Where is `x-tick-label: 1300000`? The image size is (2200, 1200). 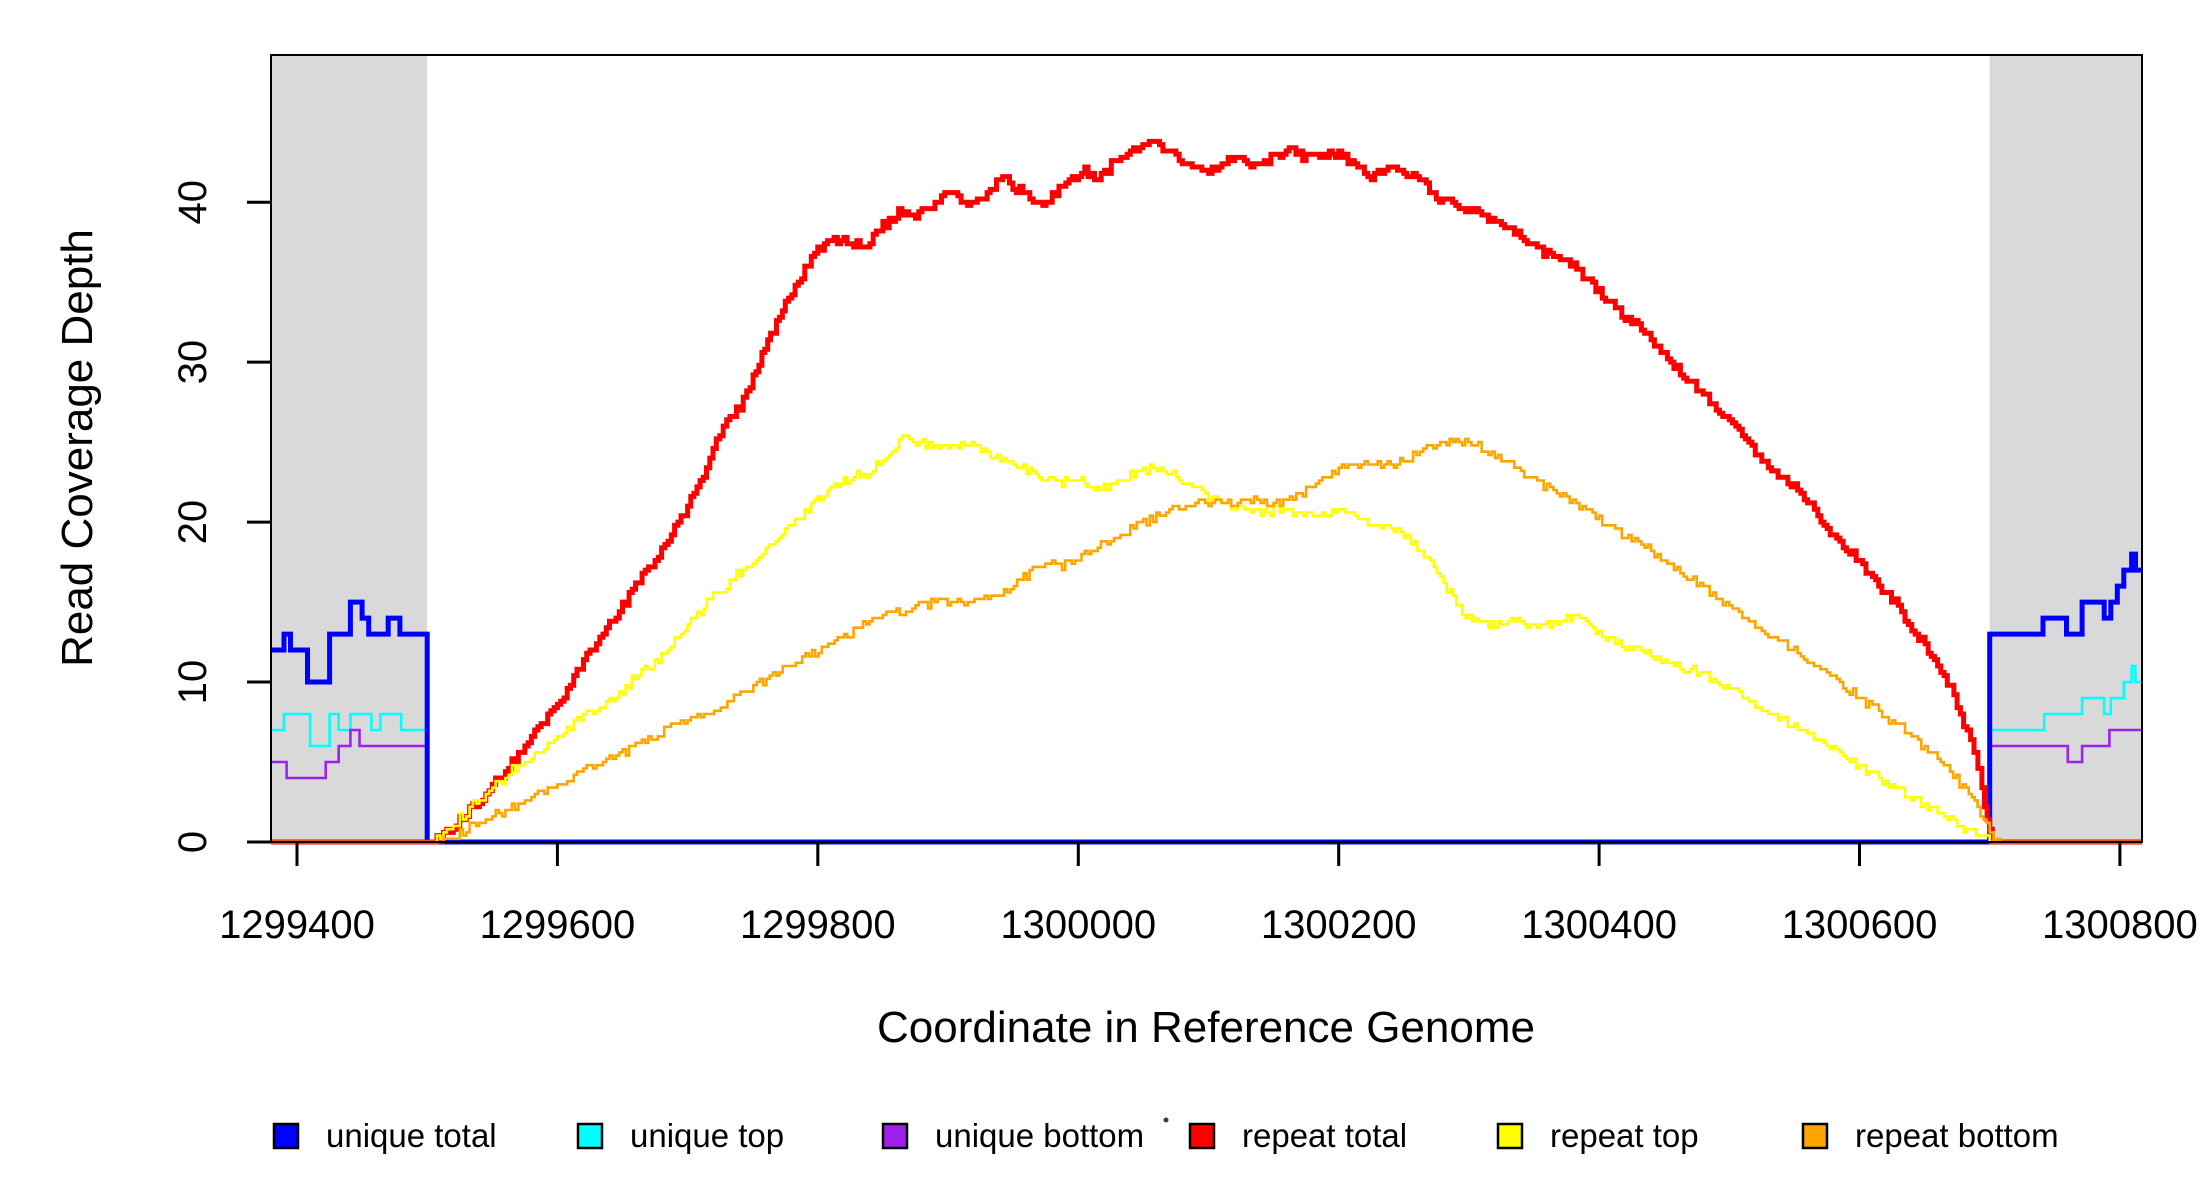 x-tick-label: 1300000 is located at coordinates (1078, 925).